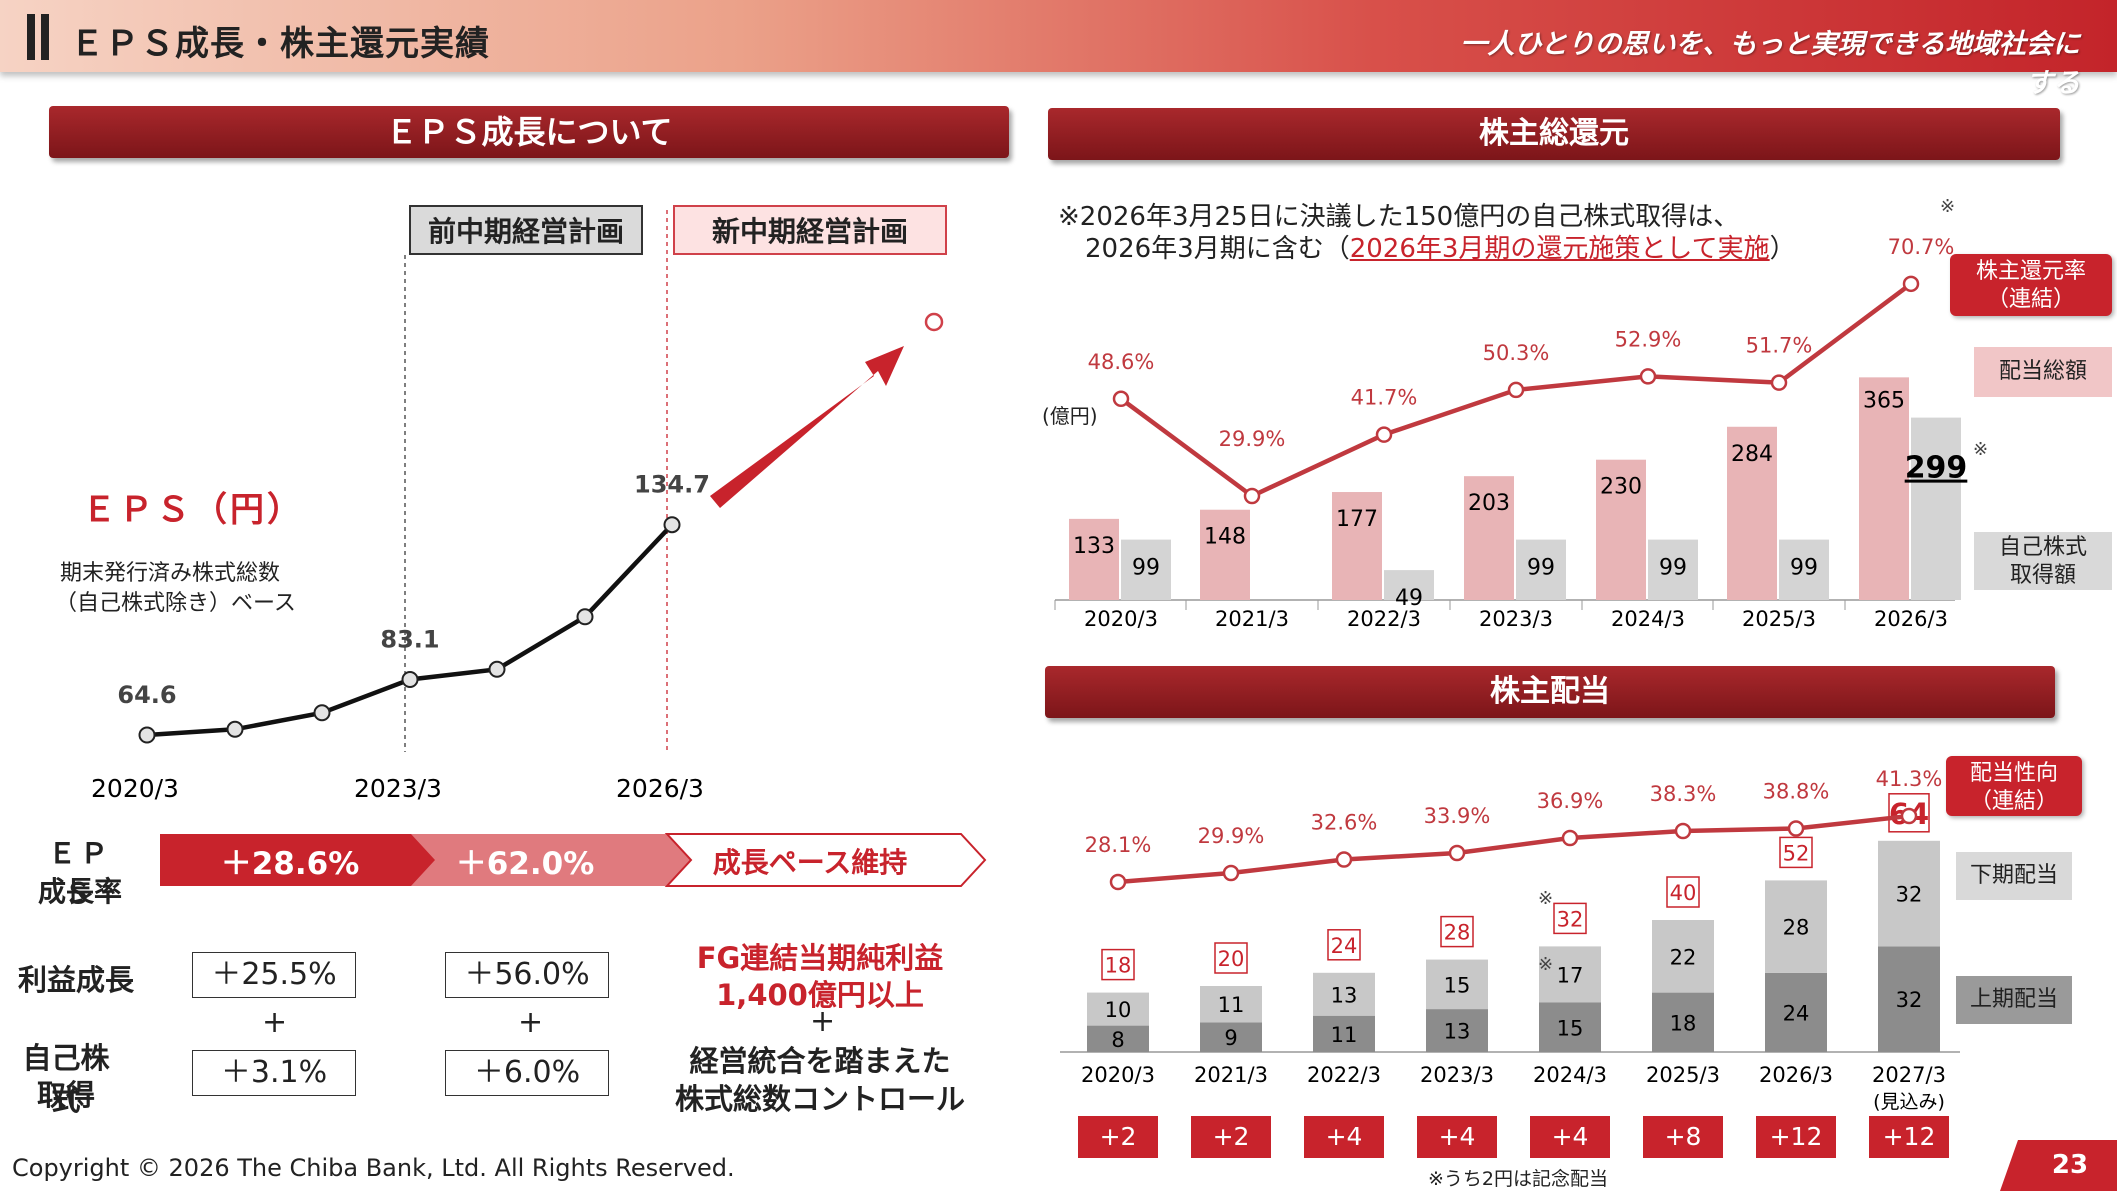 The height and width of the screenshot is (1191, 2117). Describe the element at coordinates (409, 640) in the screenshot. I see `eps-data-label: 83.1` at that location.